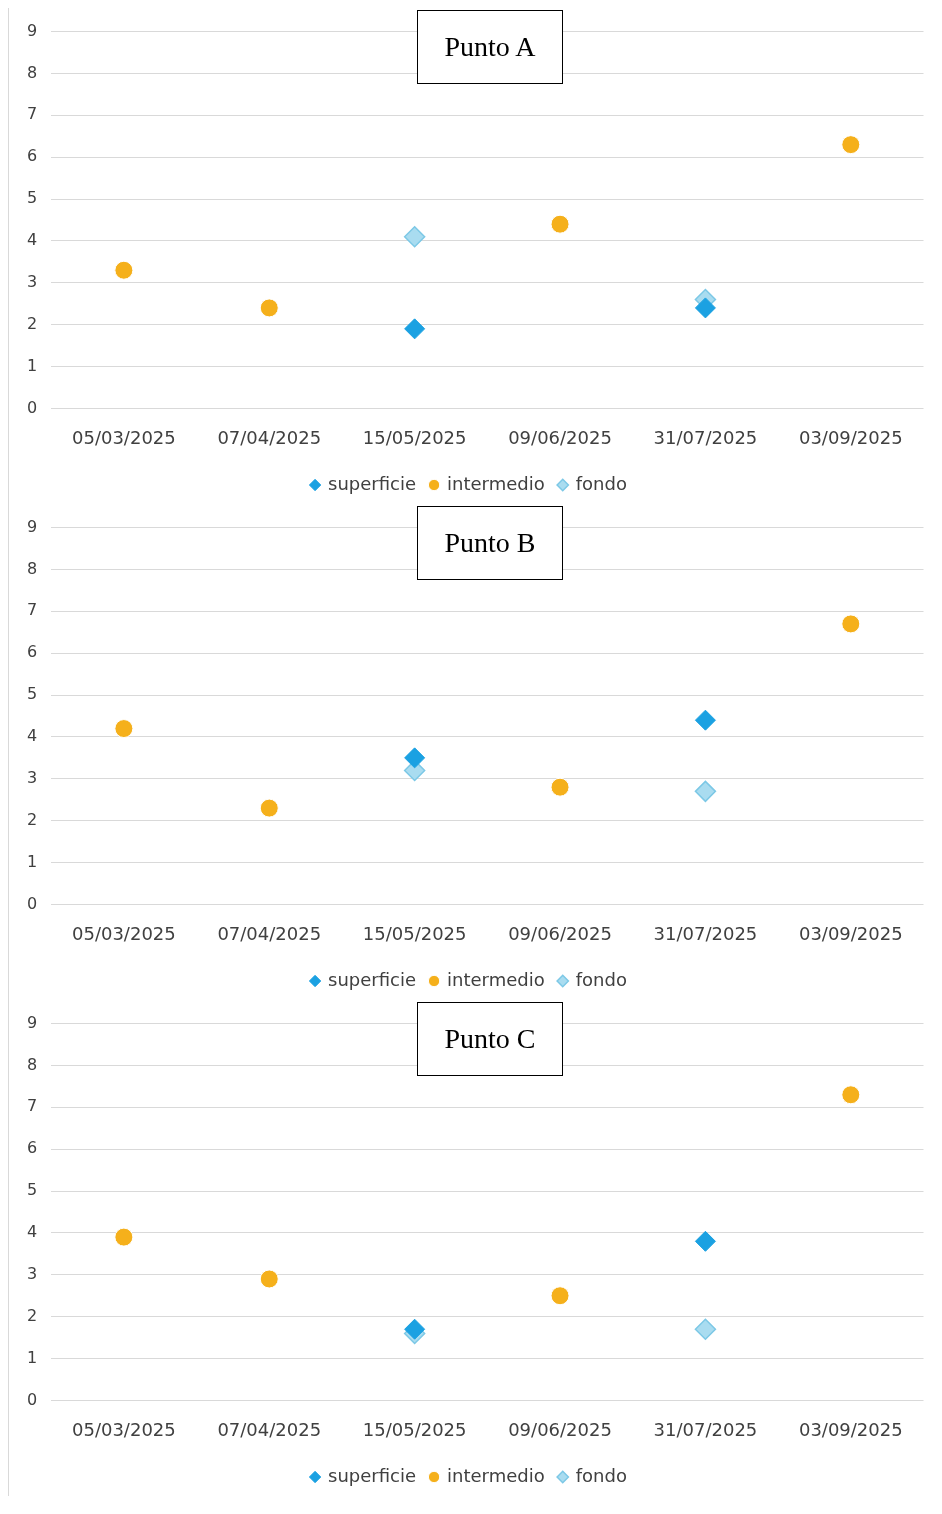  Describe the element at coordinates (490, 47) in the screenshot. I see `chart-title: Punto A` at that location.